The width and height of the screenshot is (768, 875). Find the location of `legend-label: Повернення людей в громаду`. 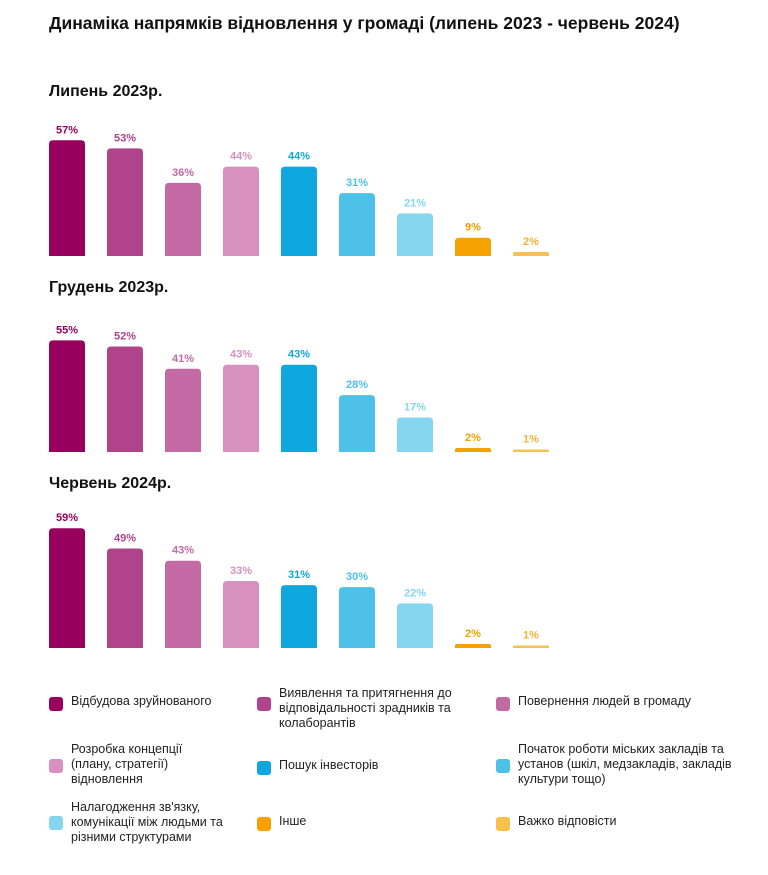

legend-label: Повернення людей в громаду is located at coordinates (605, 701).